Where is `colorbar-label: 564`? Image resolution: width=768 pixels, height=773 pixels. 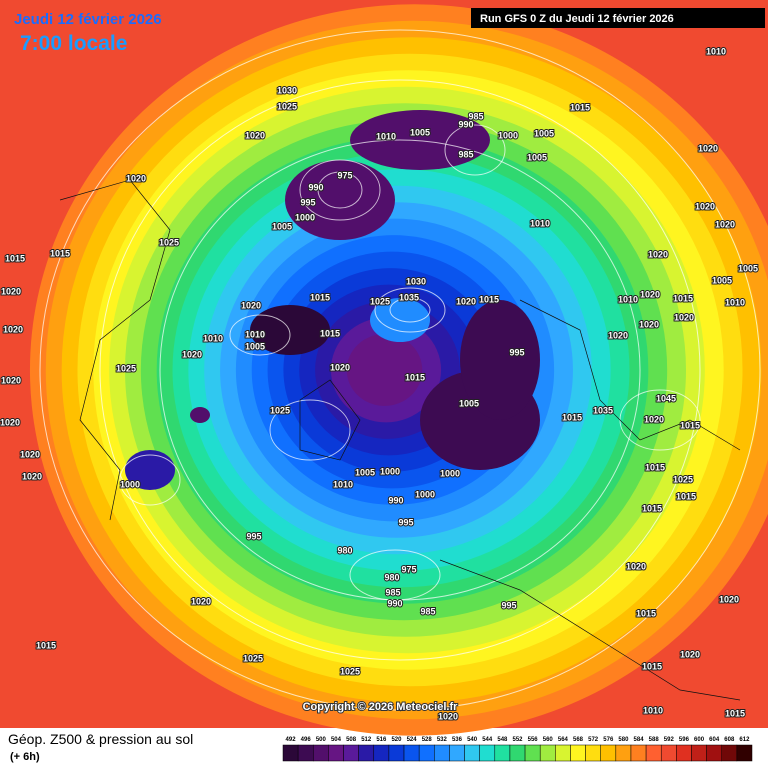 colorbar-label: 564 is located at coordinates (563, 740).